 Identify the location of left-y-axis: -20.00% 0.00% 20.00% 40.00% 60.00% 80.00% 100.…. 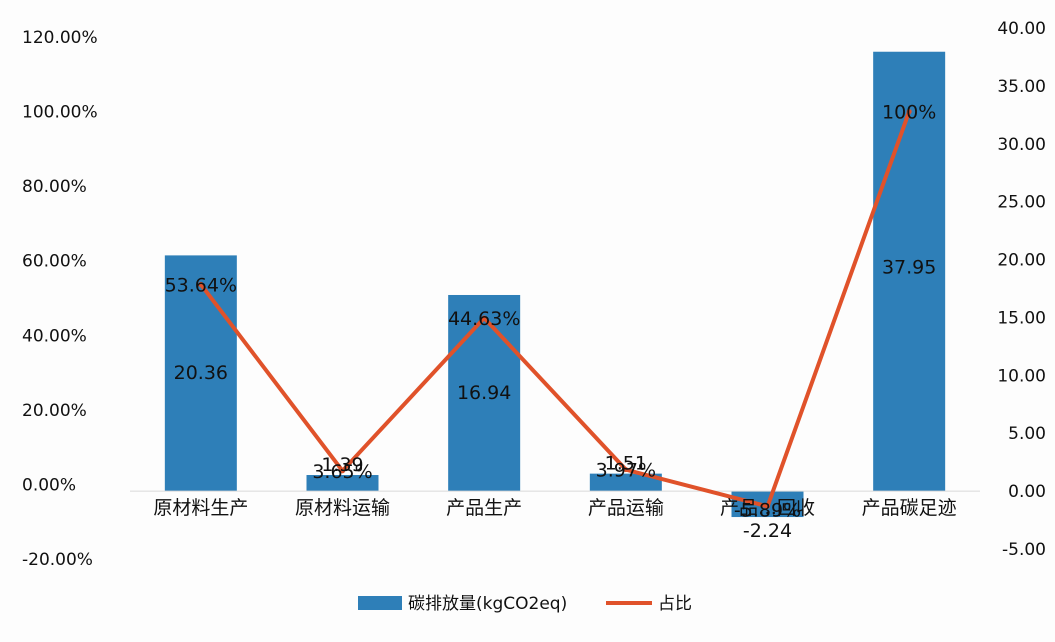
(60, 299).